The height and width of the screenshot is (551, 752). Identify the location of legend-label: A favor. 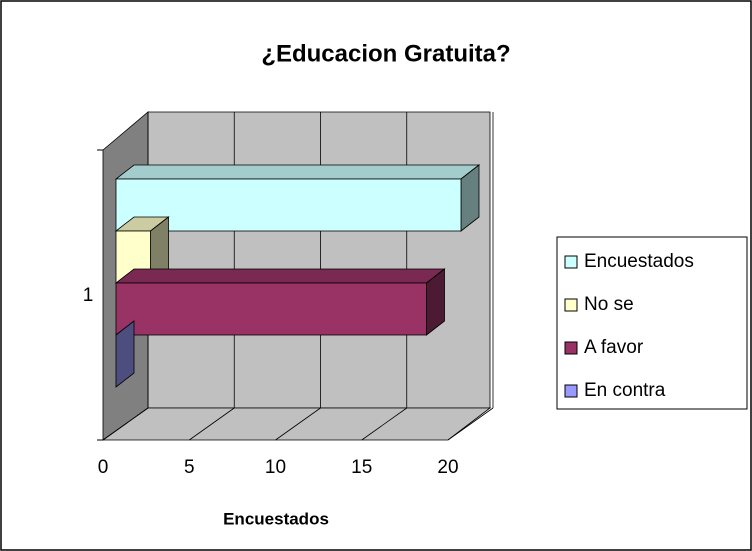
(614, 347).